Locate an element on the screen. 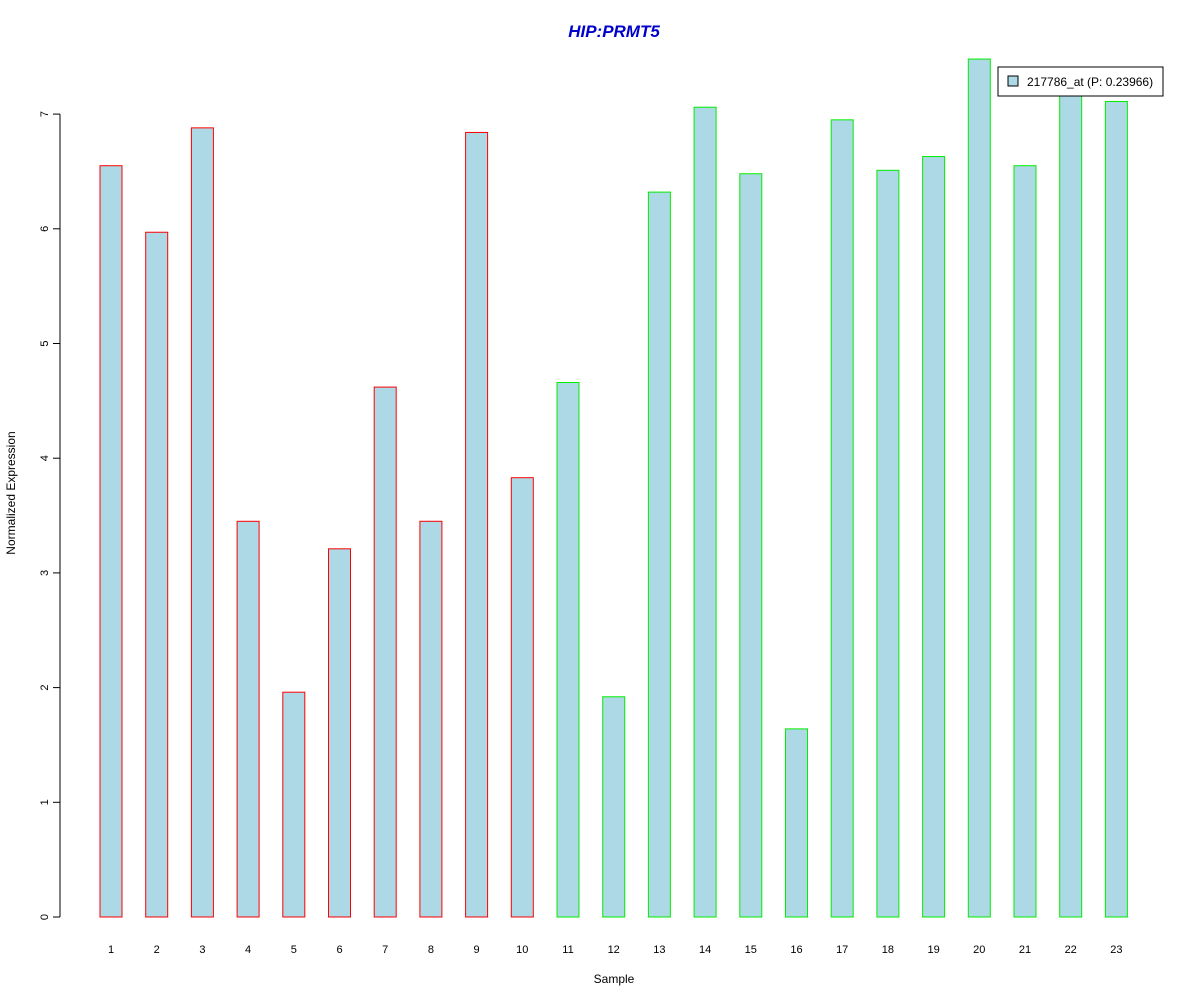 This screenshot has width=1200, height=1005. x-tick-label: 20 is located at coordinates (979, 950).